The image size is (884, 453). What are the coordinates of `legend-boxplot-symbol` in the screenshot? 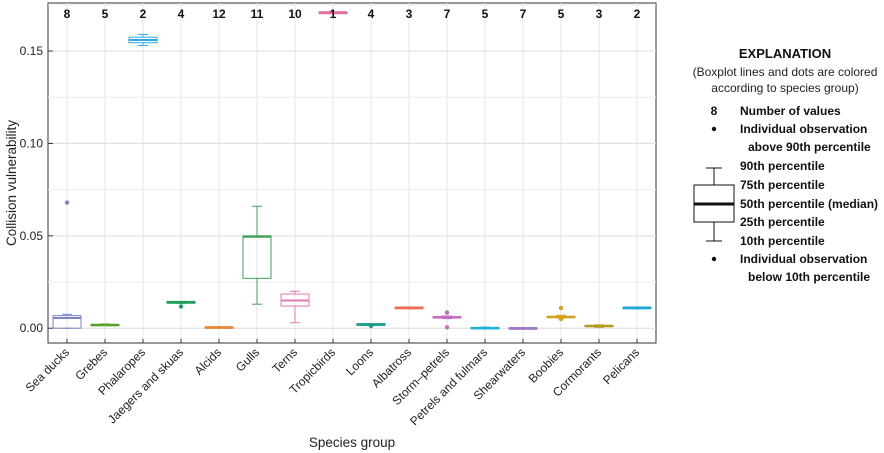 It's located at (714, 204).